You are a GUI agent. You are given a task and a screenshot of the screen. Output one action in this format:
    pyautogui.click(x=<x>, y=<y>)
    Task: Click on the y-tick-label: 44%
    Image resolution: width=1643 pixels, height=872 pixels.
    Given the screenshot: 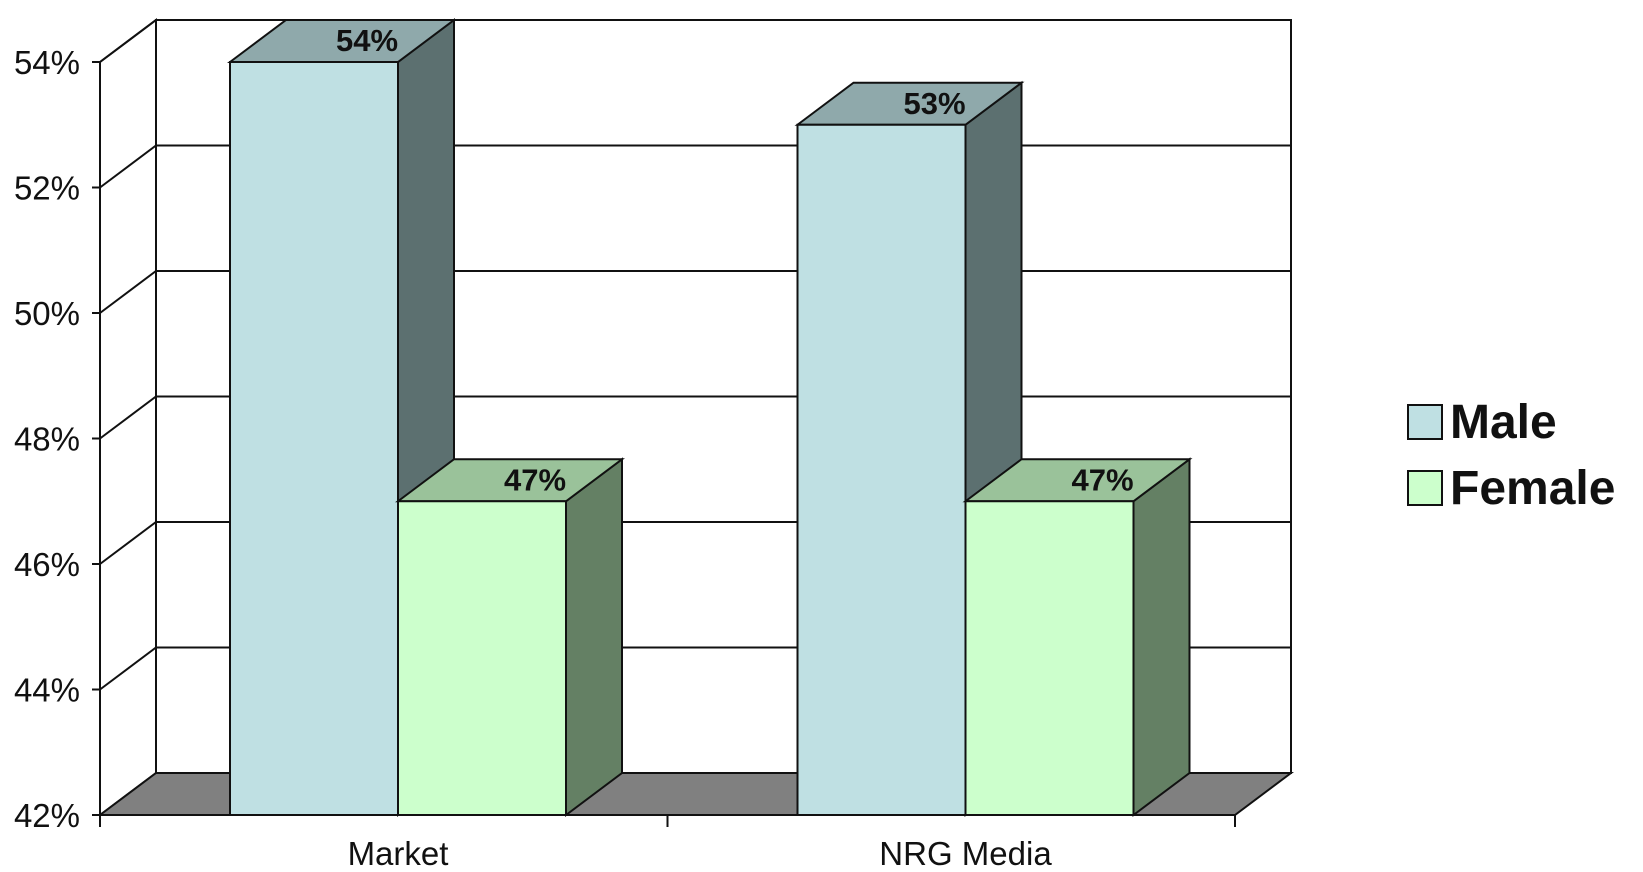 What is the action you would take?
    pyautogui.click(x=47, y=690)
    